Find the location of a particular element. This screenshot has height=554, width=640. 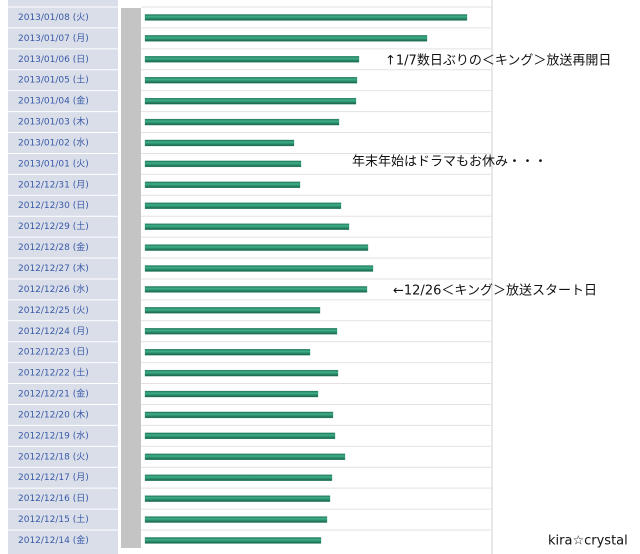

date-label: 2012/12/31 (月) is located at coordinates (53, 184).